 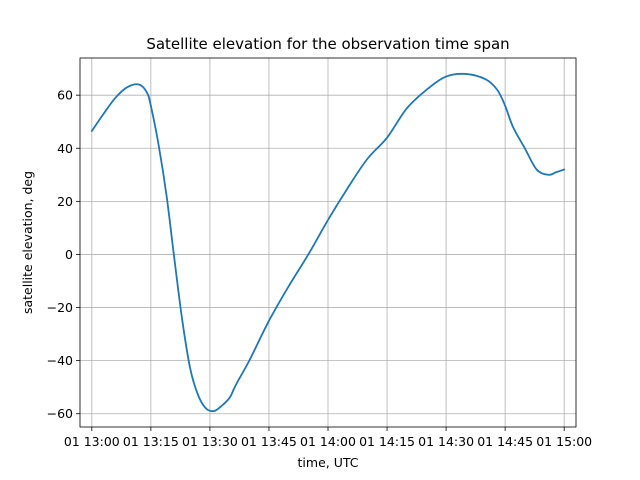 What do you see at coordinates (65, 201) in the screenshot?
I see `y-tick-label-4: 20` at bounding box center [65, 201].